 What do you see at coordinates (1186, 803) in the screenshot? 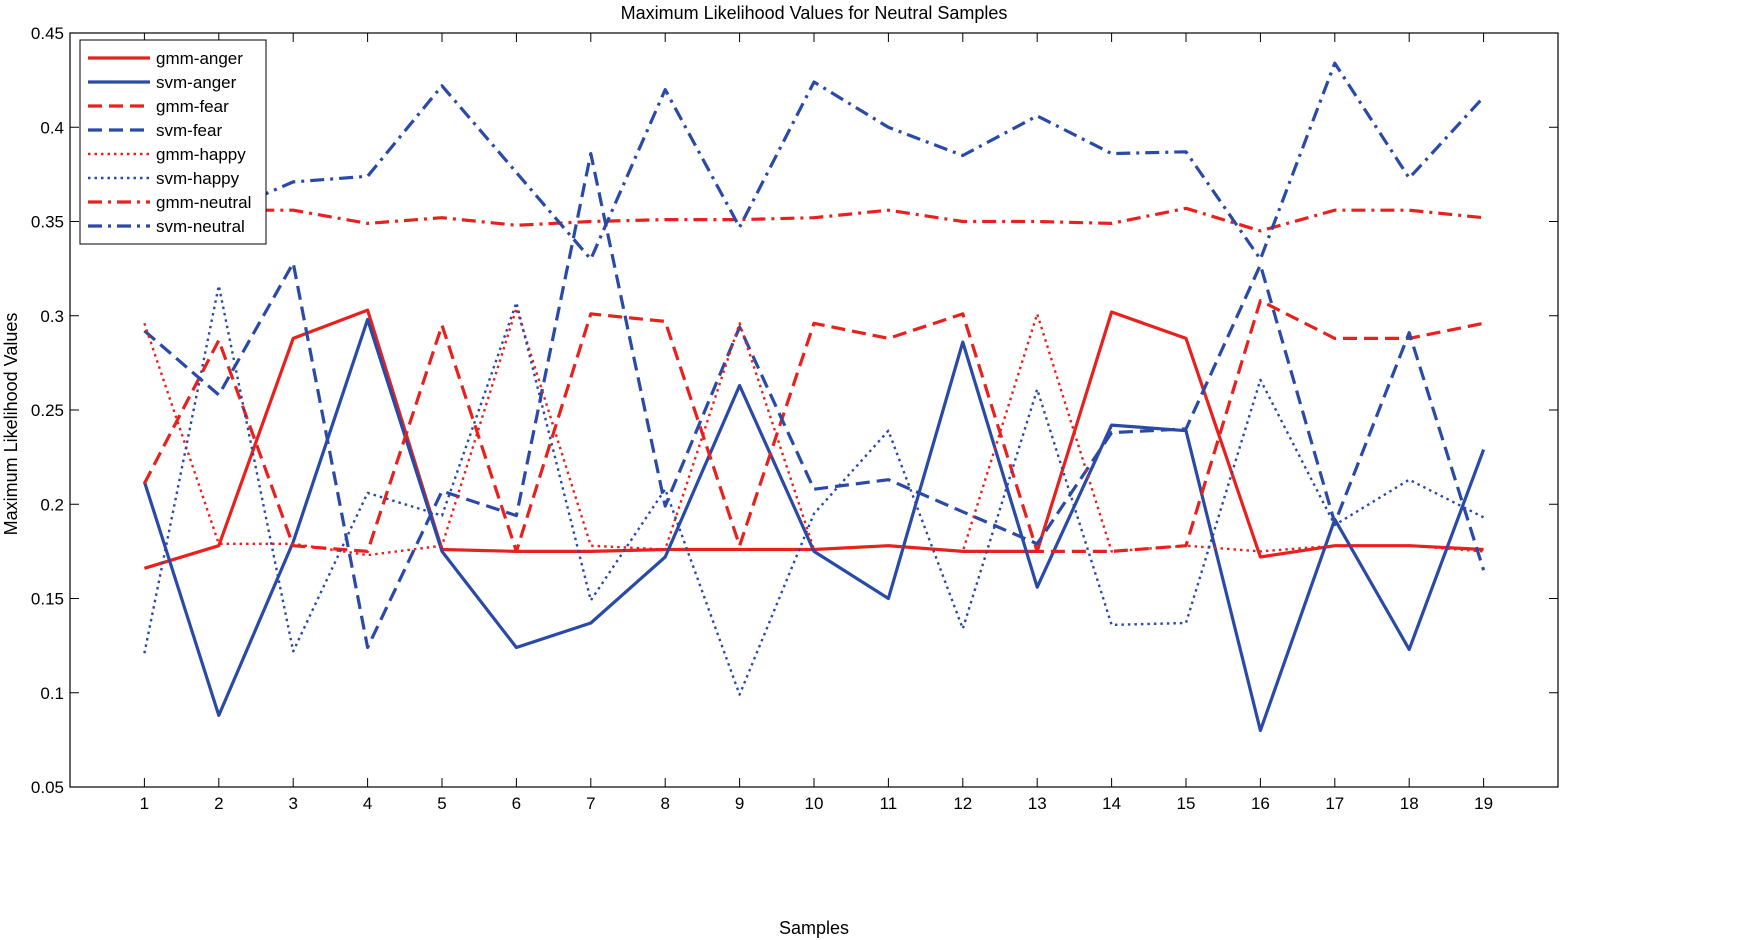
I see `x-tick-label: 15` at bounding box center [1186, 803].